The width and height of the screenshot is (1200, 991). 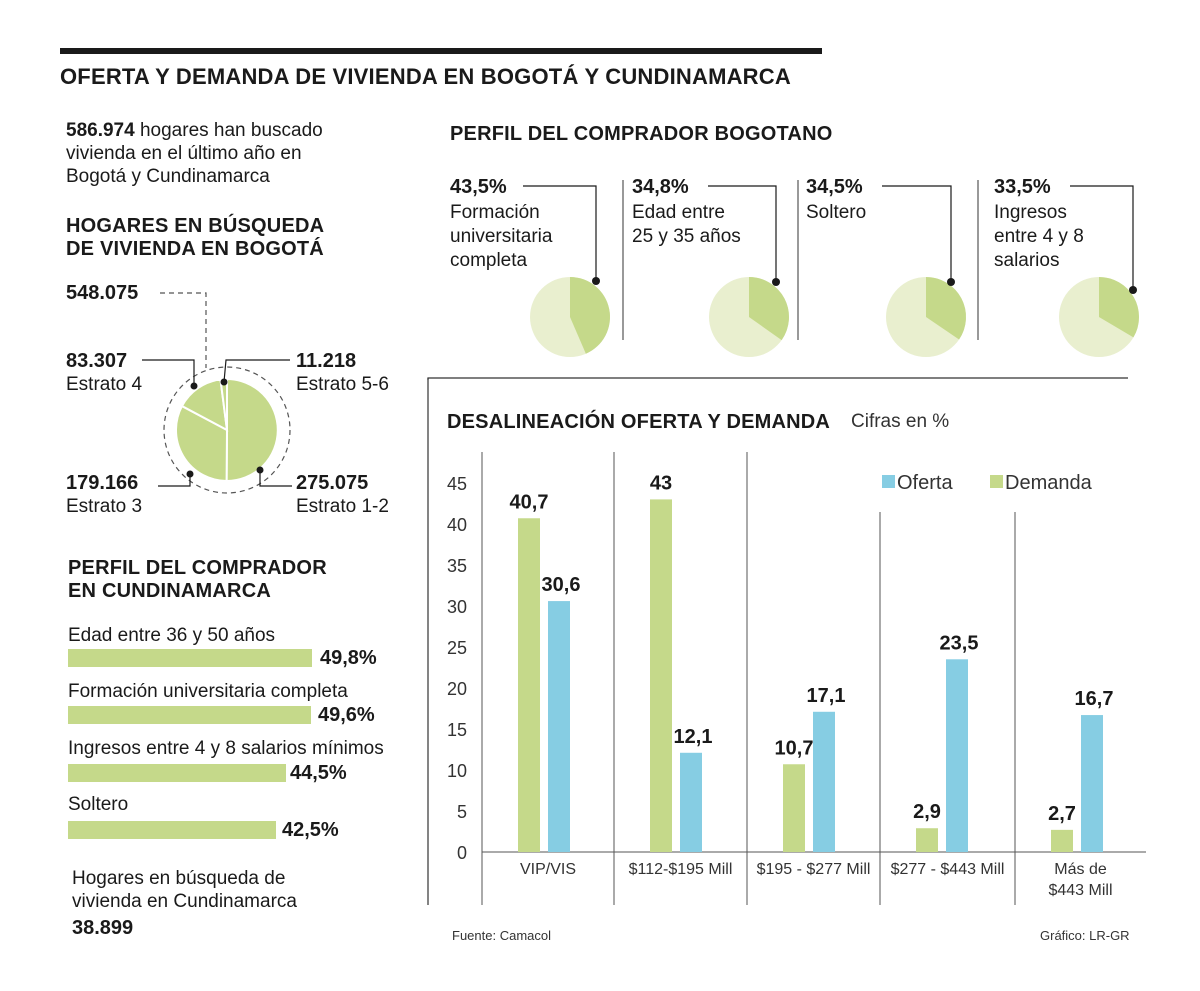 What do you see at coordinates (826, 696) in the screenshot?
I see `label-oferta-2: 17,1` at bounding box center [826, 696].